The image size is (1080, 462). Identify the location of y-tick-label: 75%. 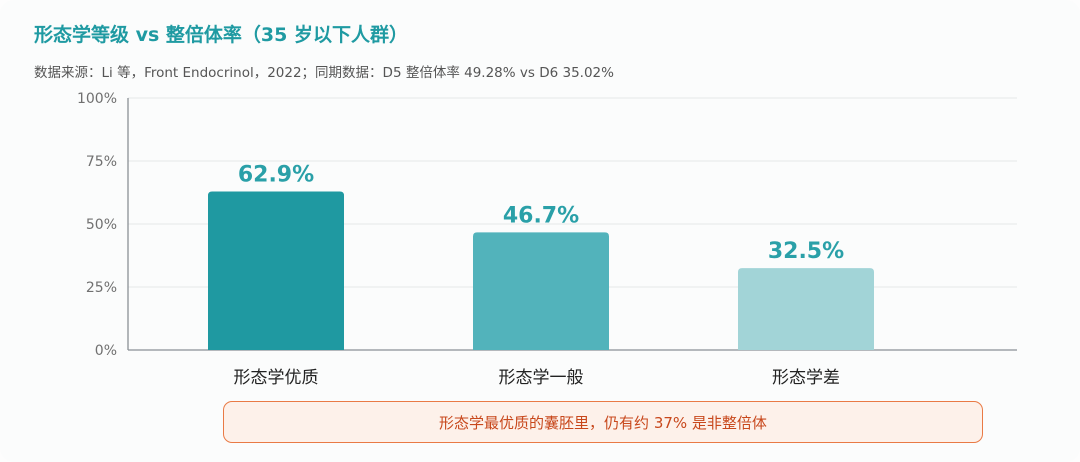
(101, 162).